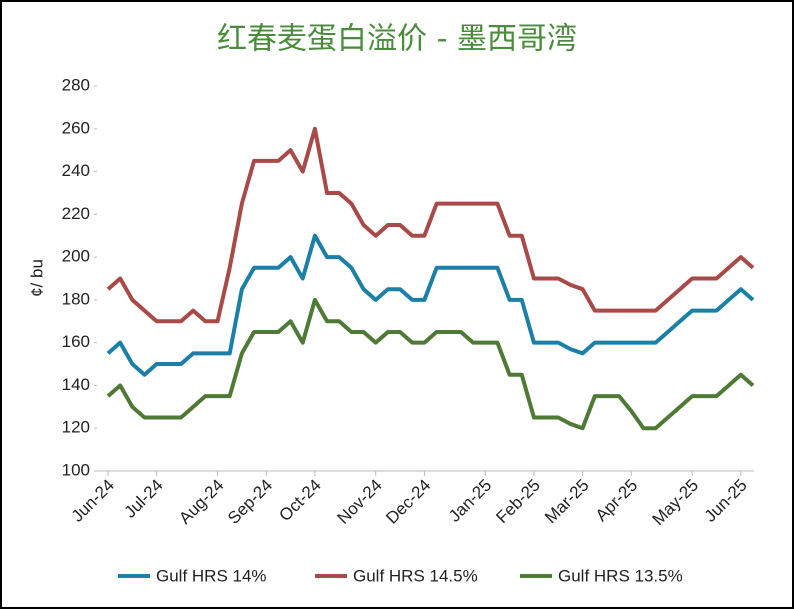 The height and width of the screenshot is (609, 794). I want to click on y-tick-label: 200, so click(76, 256).